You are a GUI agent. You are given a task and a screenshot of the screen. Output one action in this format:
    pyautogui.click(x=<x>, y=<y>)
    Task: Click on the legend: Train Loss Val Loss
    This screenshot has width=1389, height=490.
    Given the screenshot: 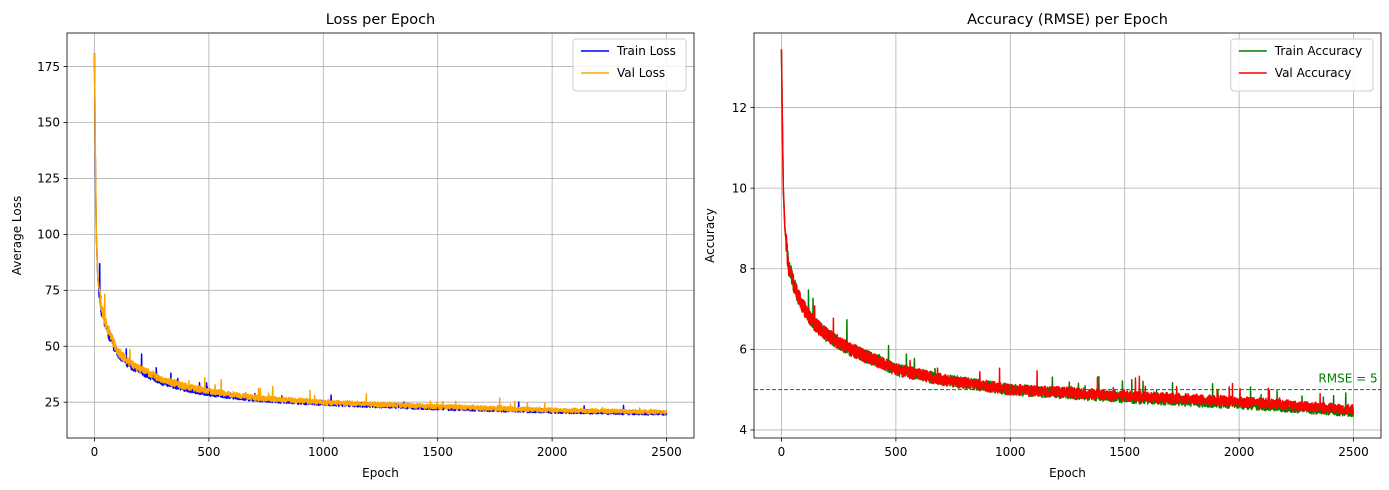 What is the action you would take?
    pyautogui.click(x=629, y=65)
    